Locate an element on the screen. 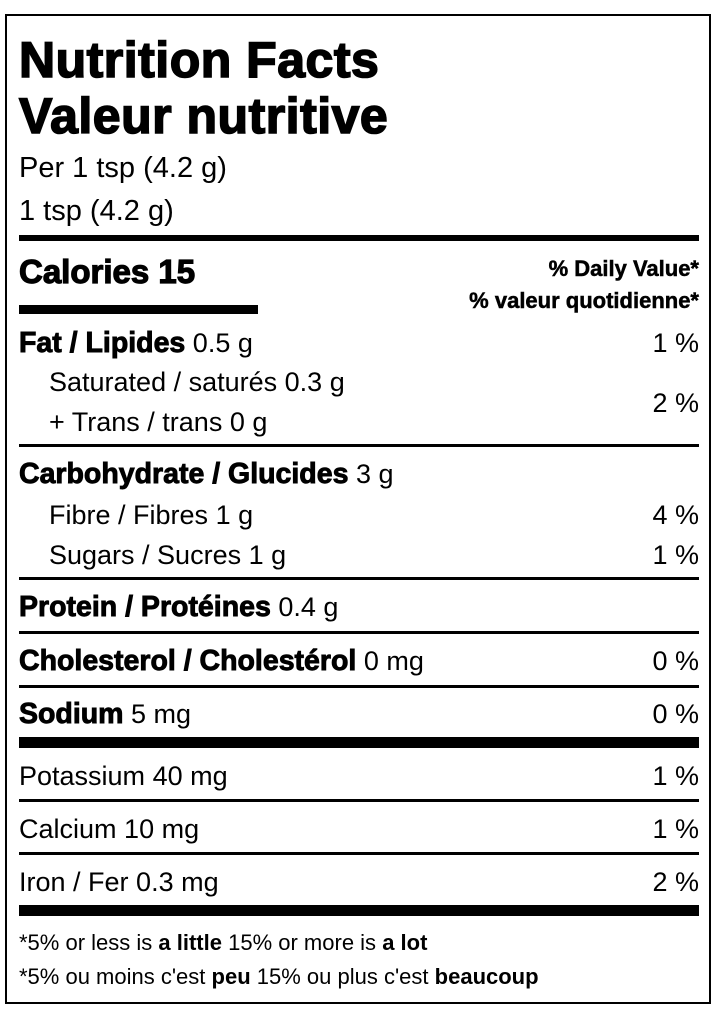 This screenshot has height=1017, width=722. footnote-en-text: *5% or less is is located at coordinates (86, 942).